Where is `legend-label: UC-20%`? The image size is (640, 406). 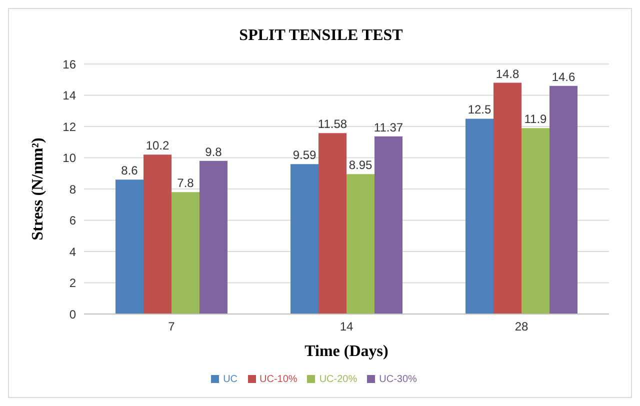 legend-label: UC-20% is located at coordinates (338, 379).